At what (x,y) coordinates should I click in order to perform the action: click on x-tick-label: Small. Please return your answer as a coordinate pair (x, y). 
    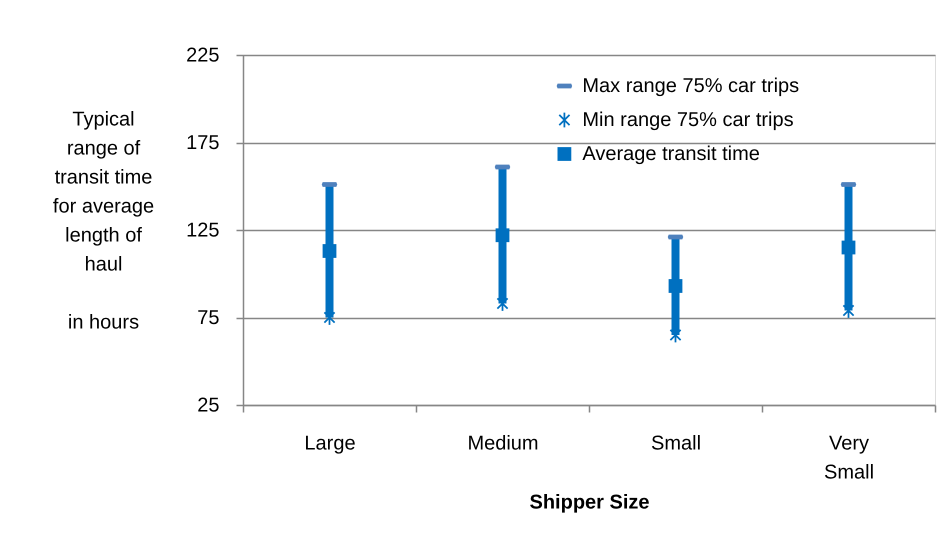
    Looking at the image, I should click on (676, 443).